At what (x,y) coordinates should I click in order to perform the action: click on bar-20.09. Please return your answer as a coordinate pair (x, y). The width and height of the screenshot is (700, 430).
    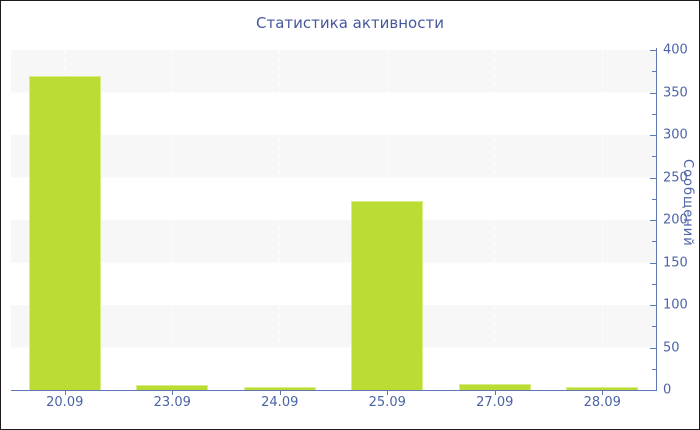
    Looking at the image, I should click on (64, 232).